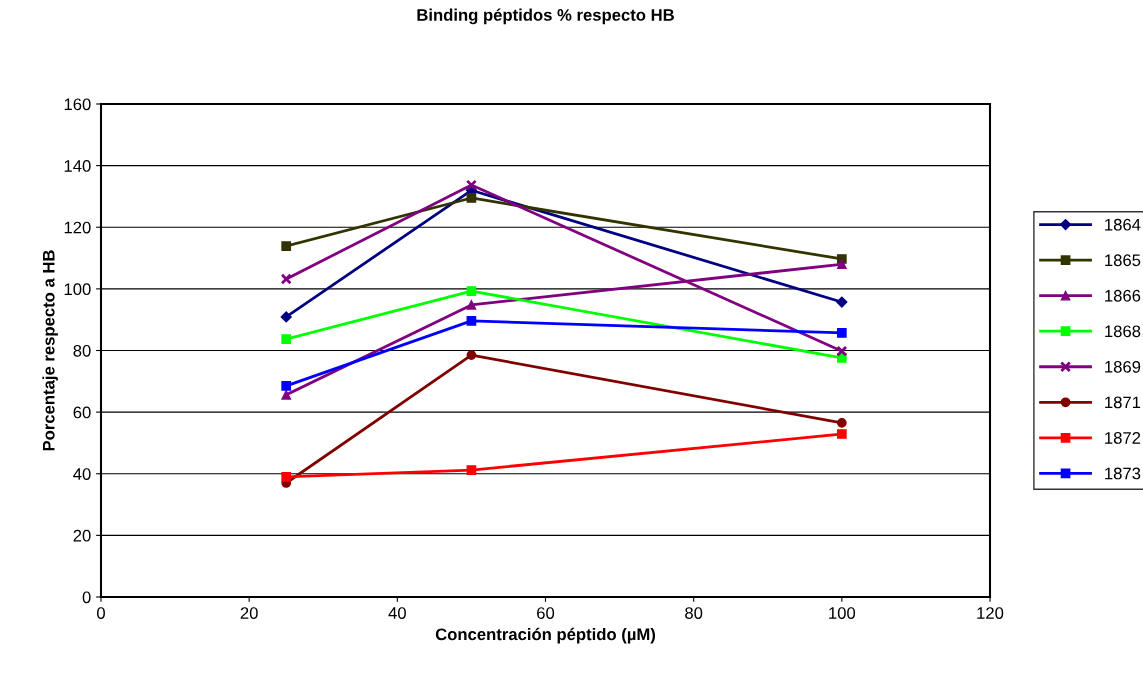 This screenshot has width=1143, height=675. Describe the element at coordinates (101, 613) in the screenshot. I see `x-tick-label: 0` at that location.